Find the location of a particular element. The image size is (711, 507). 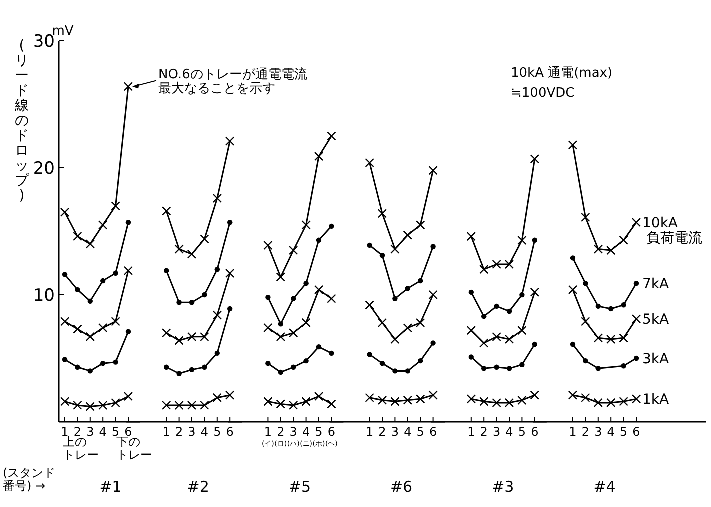

y-tick-label: 20 is located at coordinates (44, 169).